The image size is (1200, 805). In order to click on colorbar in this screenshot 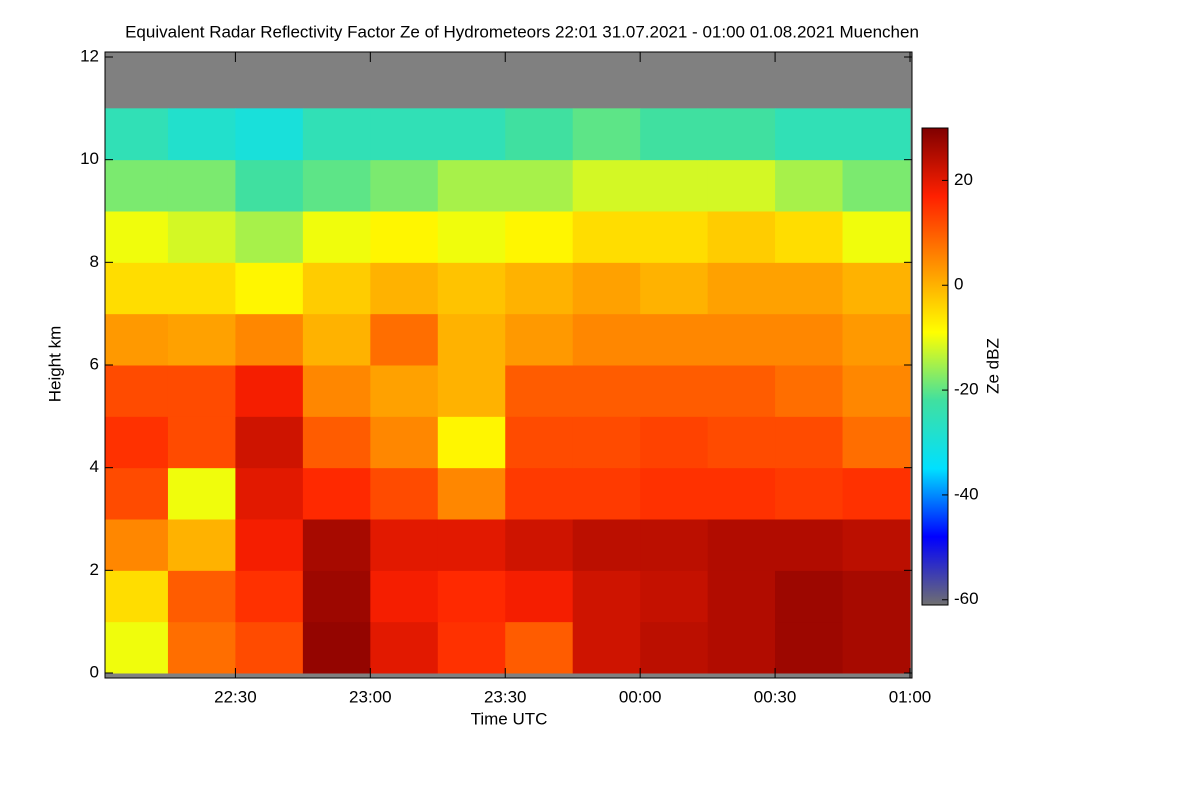, I will do `click(935, 366)`.